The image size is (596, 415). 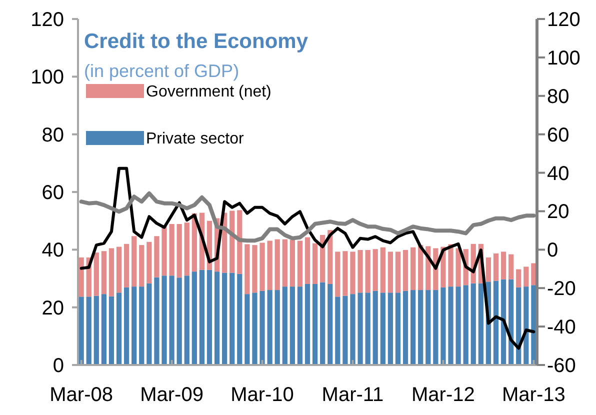 What do you see at coordinates (53, 251) in the screenshot?
I see `y-tick-label: 40` at bounding box center [53, 251].